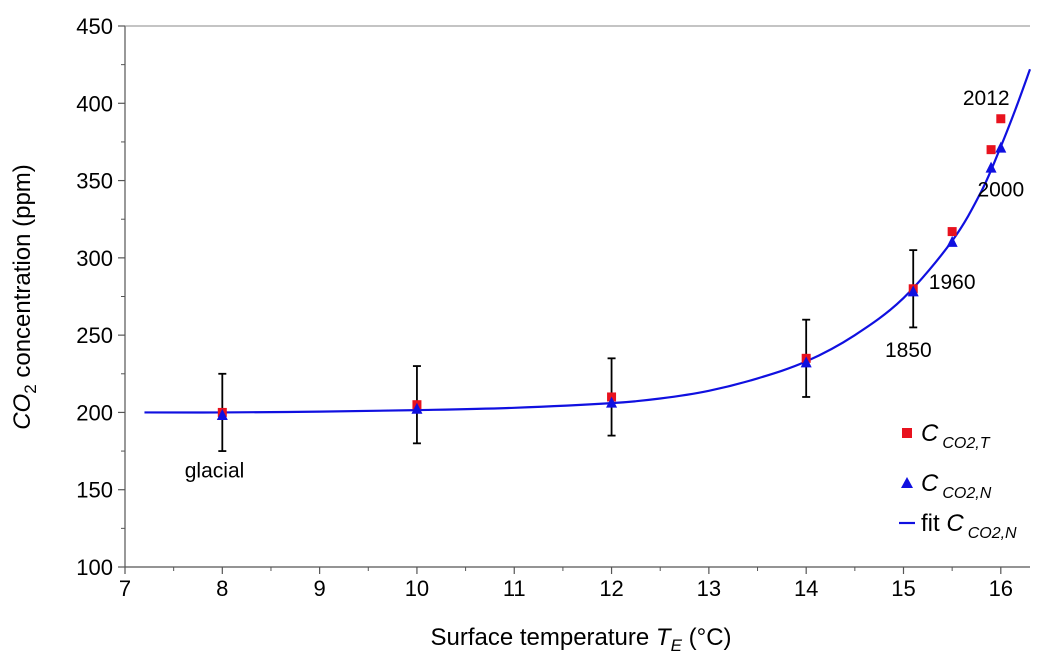  What do you see at coordinates (94, 335) in the screenshot?
I see `y-tick-label: 250` at bounding box center [94, 335].